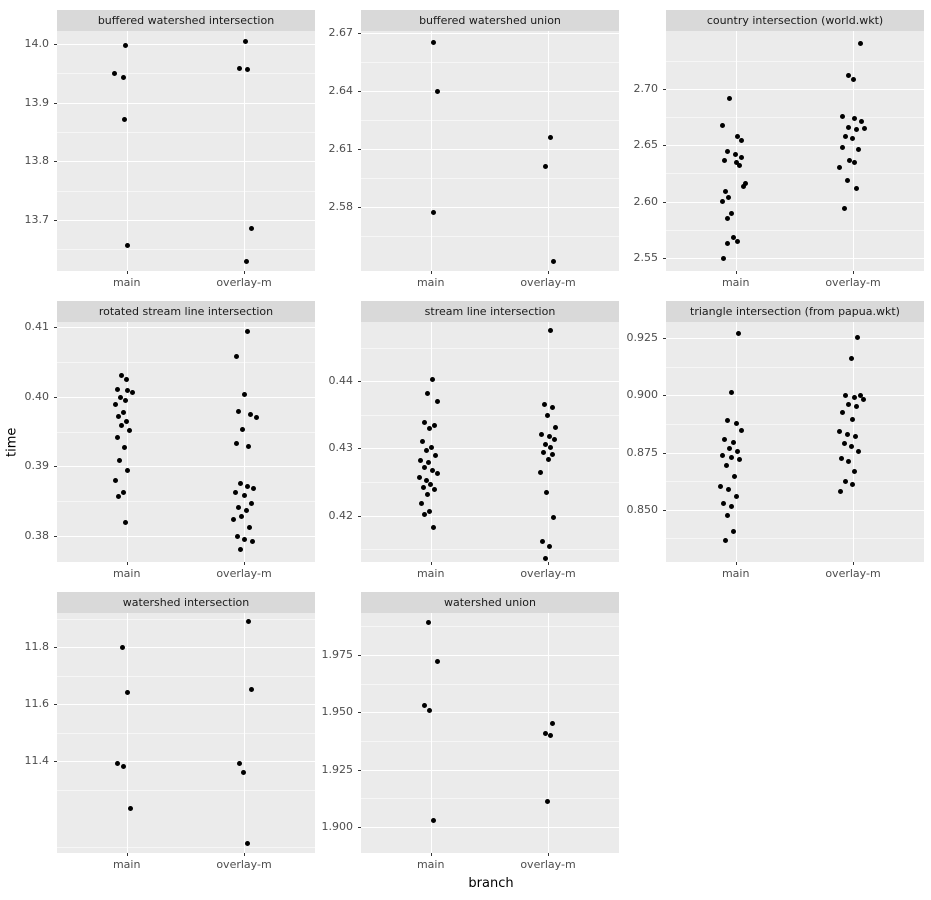 The height and width of the screenshot is (900, 931). I want to click on facet-panel, so click(186, 442).